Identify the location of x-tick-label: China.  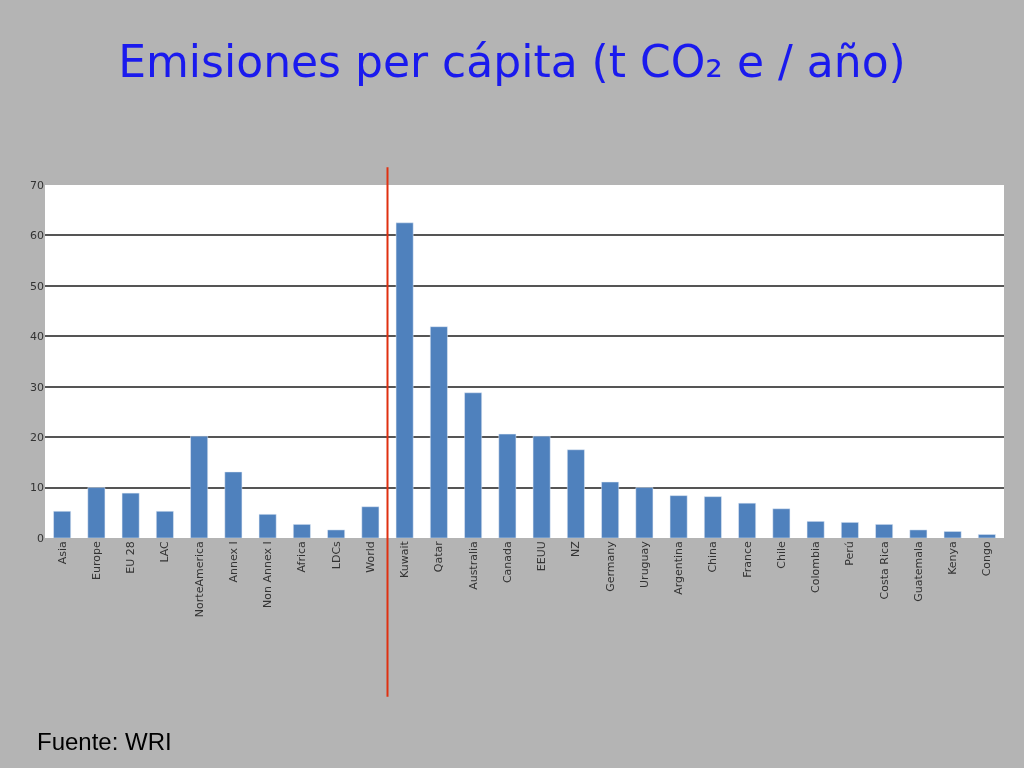
(713, 557).